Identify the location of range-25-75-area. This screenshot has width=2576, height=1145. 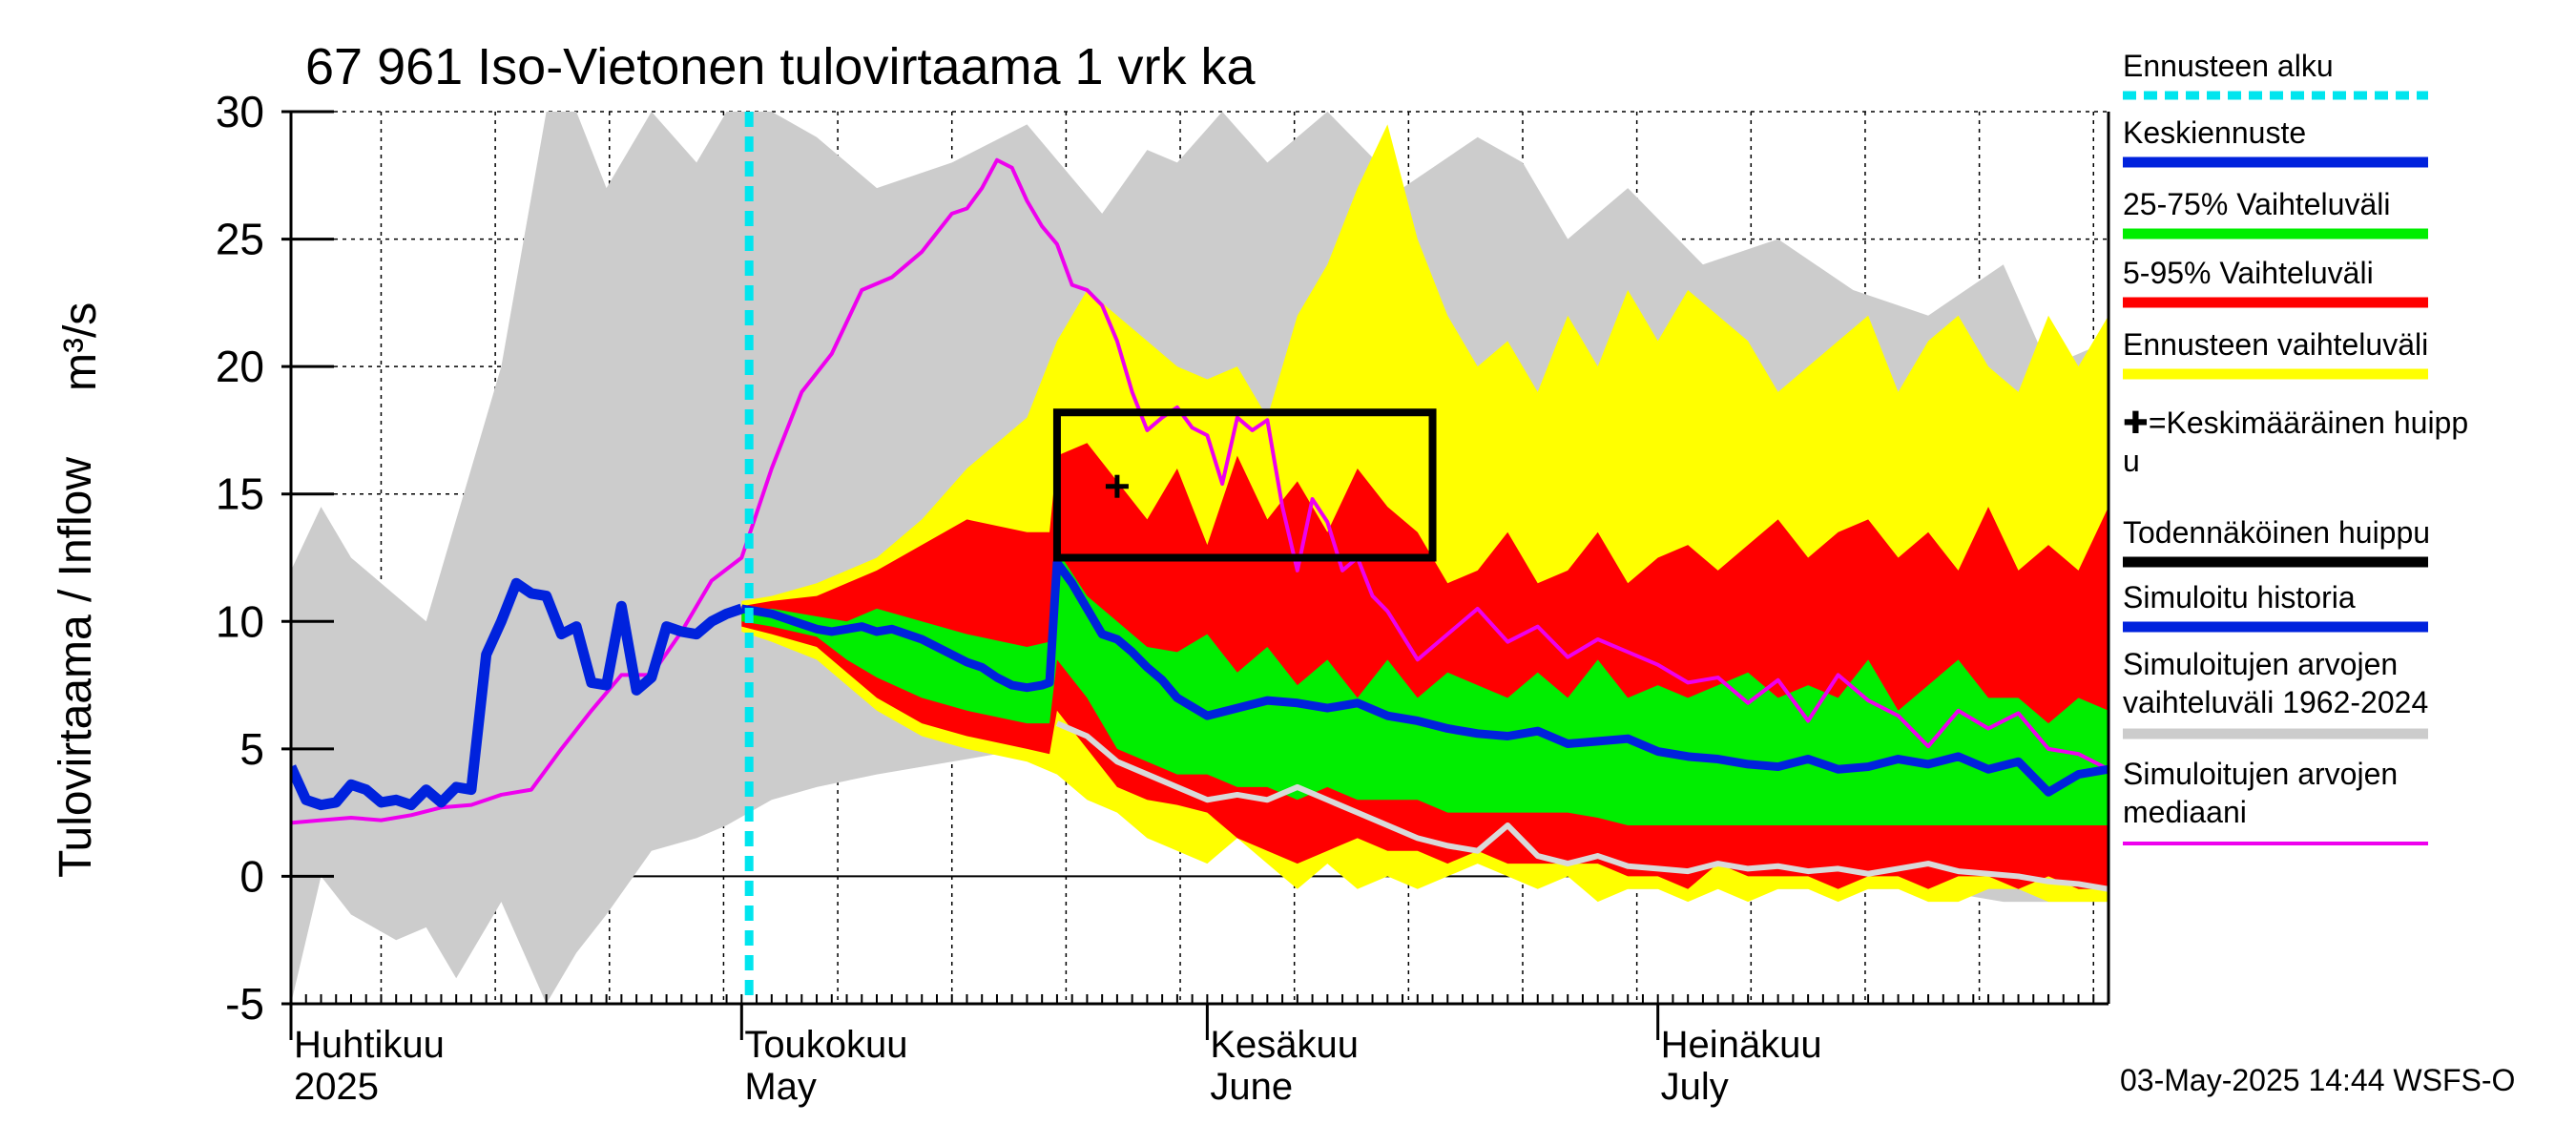
(1425, 687).